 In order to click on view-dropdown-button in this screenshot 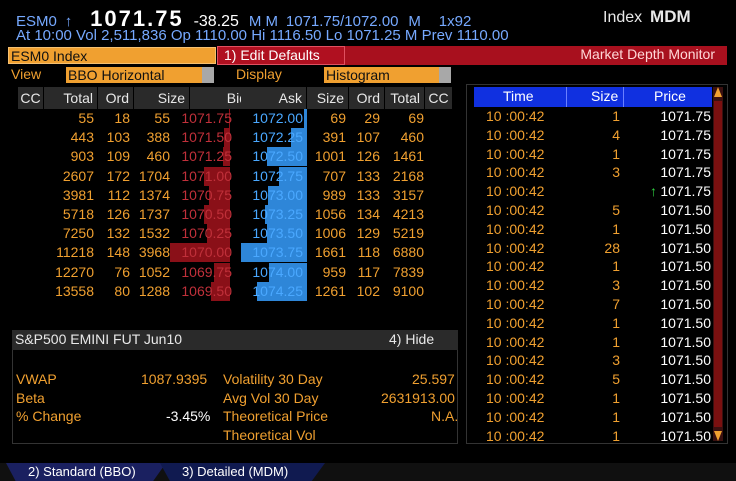, I will do `click(208, 75)`.